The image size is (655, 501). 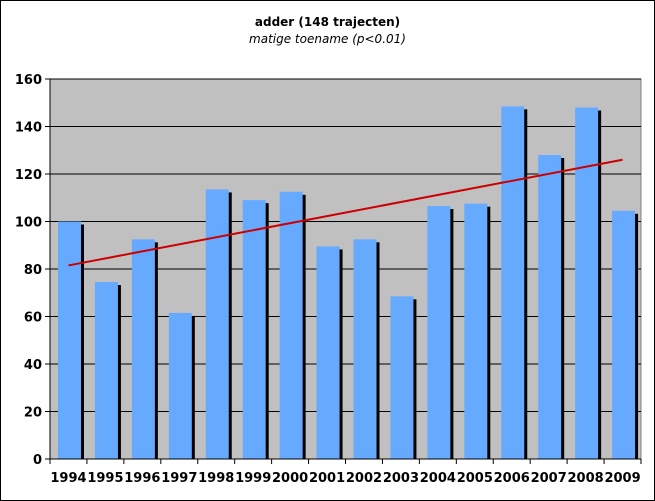 What do you see at coordinates (33, 413) in the screenshot?
I see `y-tick-label: 20` at bounding box center [33, 413].